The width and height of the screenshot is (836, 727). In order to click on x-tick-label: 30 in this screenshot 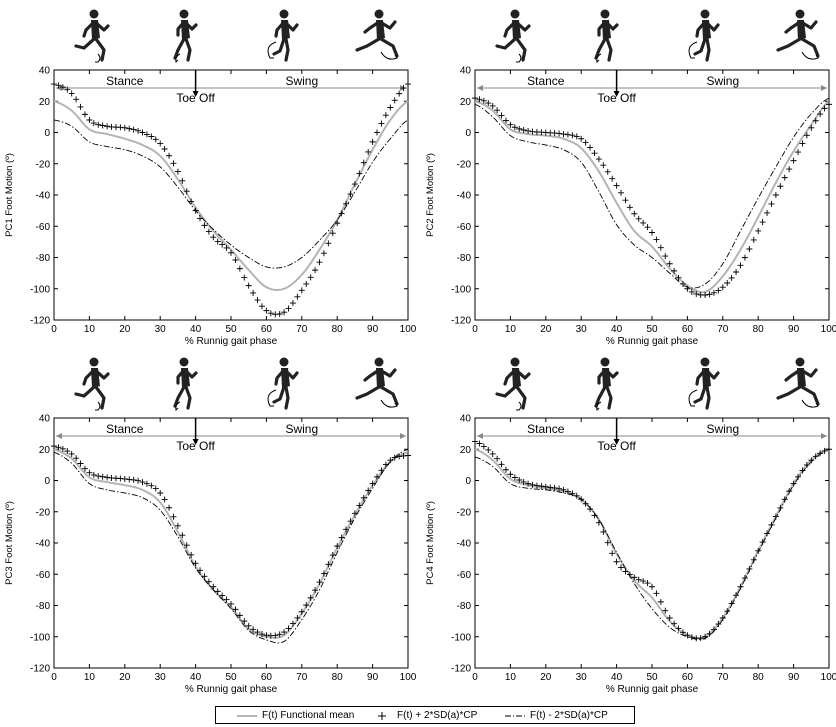, I will do `click(161, 677)`.